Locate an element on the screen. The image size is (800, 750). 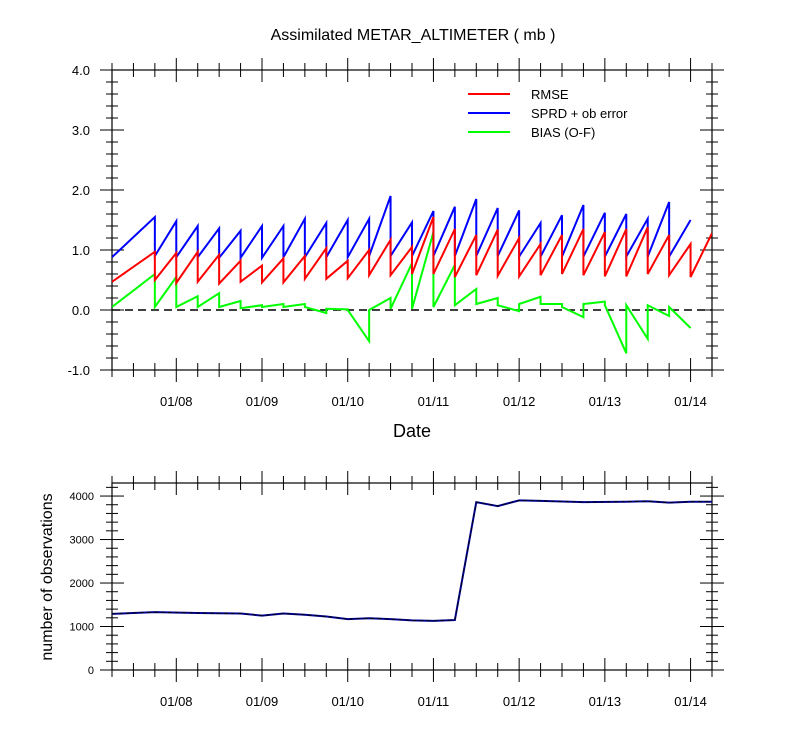
top-y-tick-label: 0.0 is located at coordinates (81, 310).